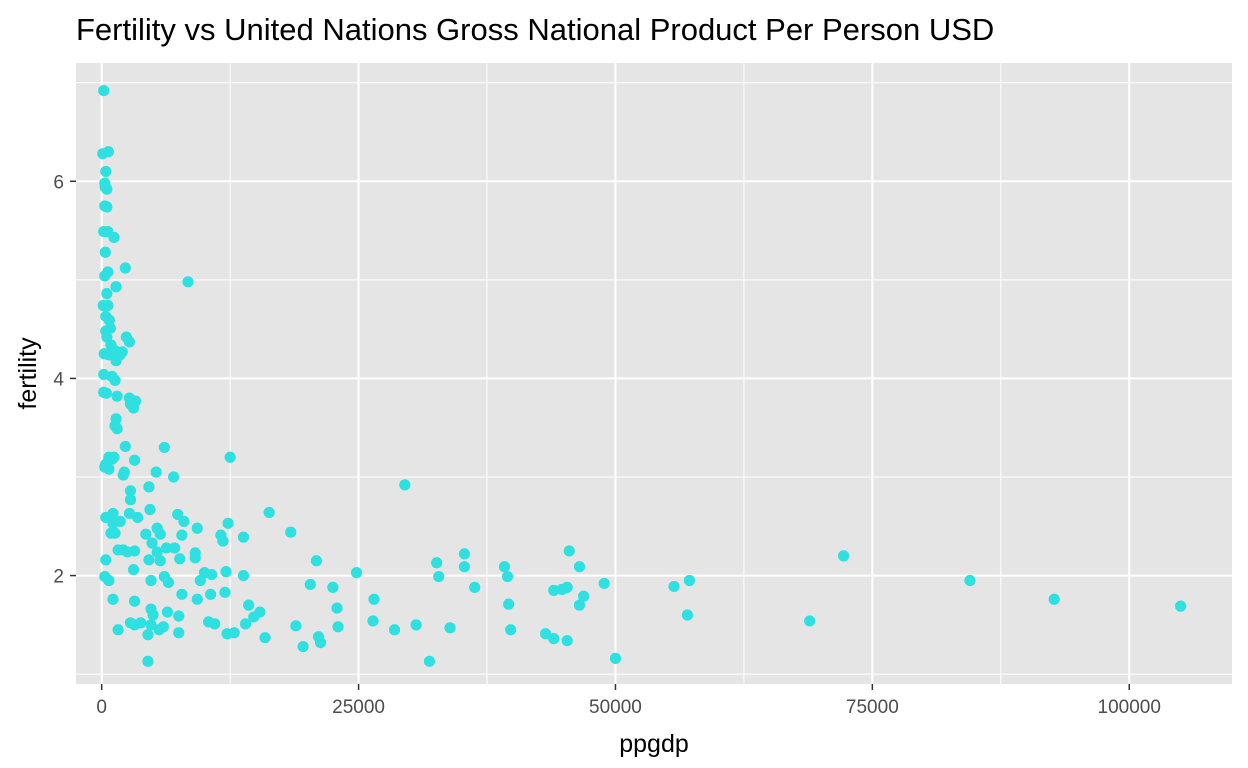 This screenshot has width=1248, height=768. I want to click on x-tick-label: 0, so click(101, 707).